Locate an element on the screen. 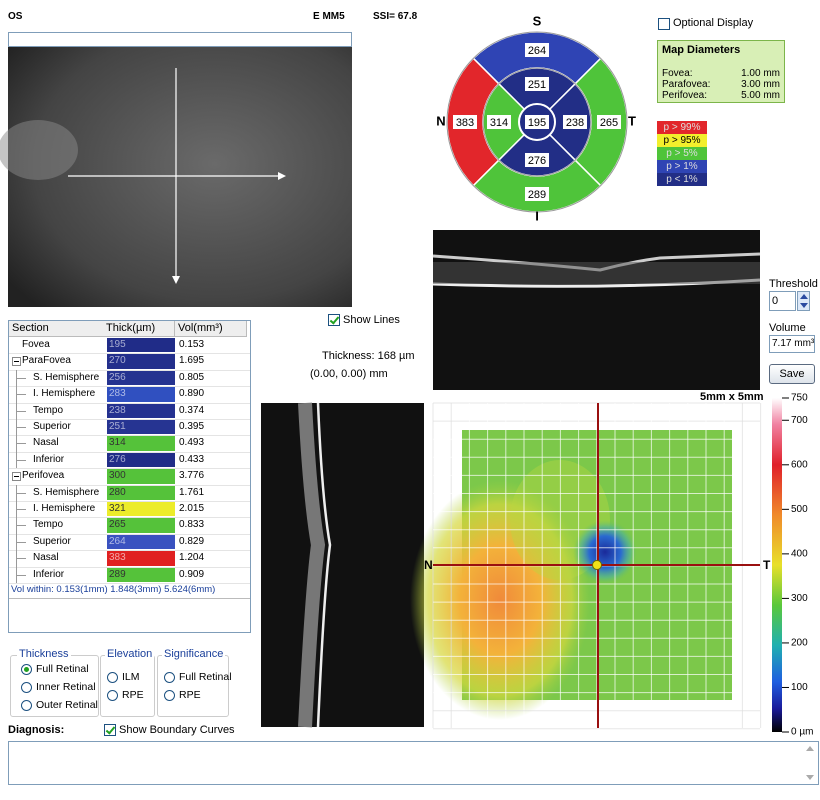 Image resolution: width=820 pixels, height=800 pixels. save-button: Save is located at coordinates (792, 374).